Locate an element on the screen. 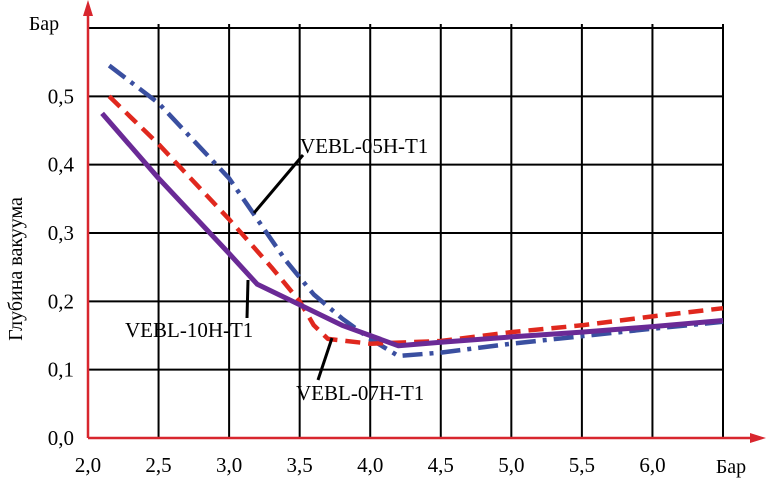 This screenshot has width=766, height=485. x-axis-unit: Бар is located at coordinates (731, 467).